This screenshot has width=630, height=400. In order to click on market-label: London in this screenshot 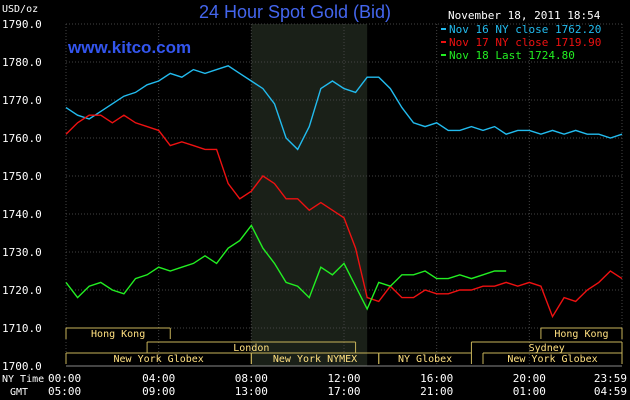, I will do `click(251, 348)`.